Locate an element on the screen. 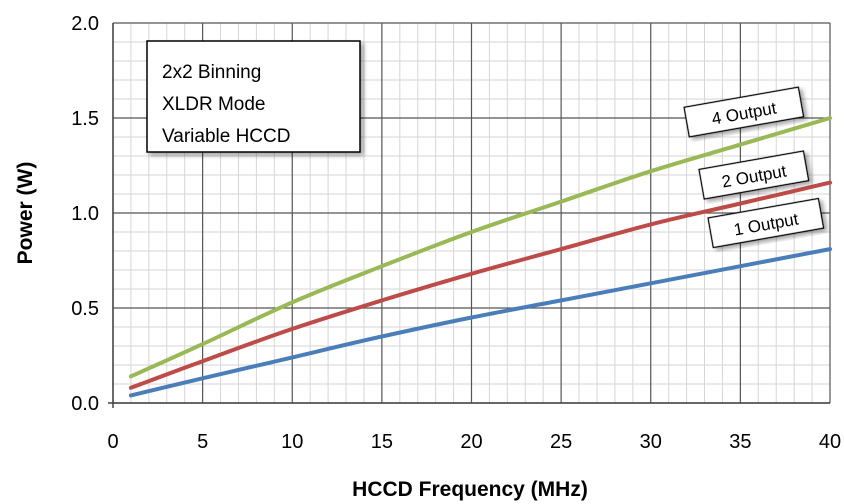 This screenshot has height=504, width=844. y-tick-label: 1.5 is located at coordinates (85, 119).